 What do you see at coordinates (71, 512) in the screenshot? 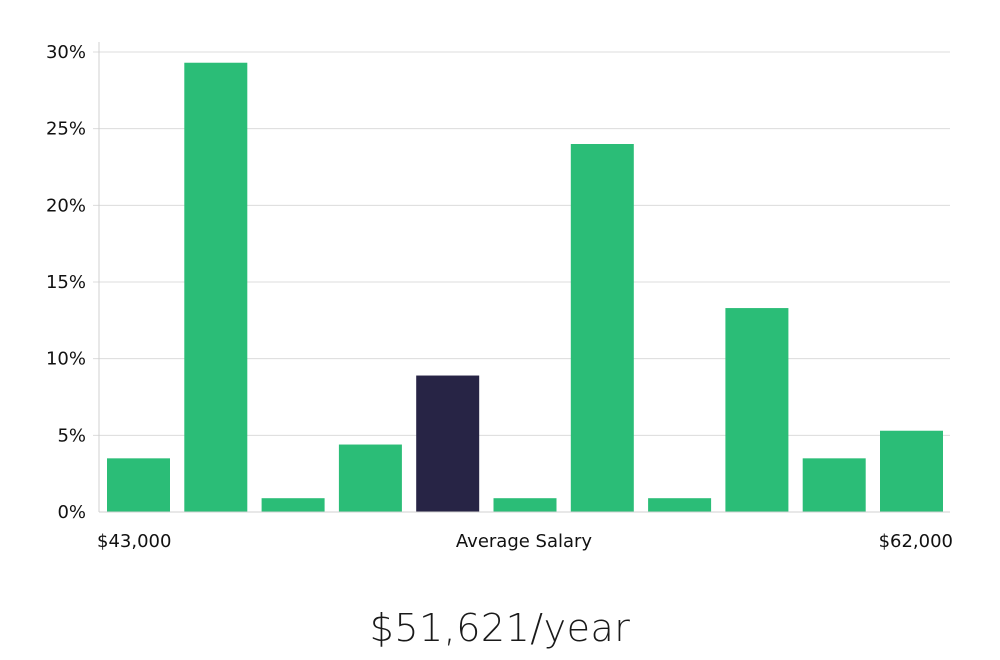
I see `y-tick-label: 0%` at bounding box center [71, 512].